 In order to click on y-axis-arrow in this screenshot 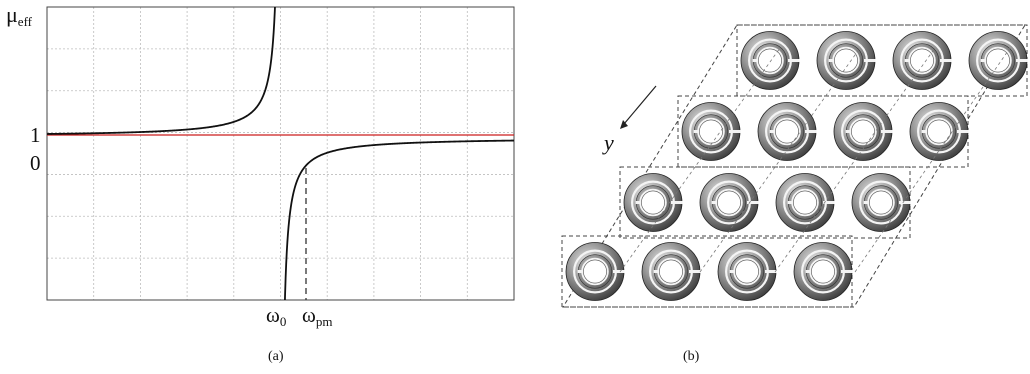, I will do `click(640, 105)`.